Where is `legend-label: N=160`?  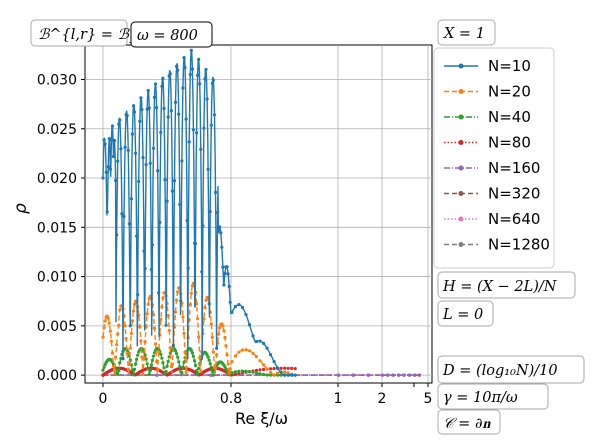
legend-label: N=160 is located at coordinates (514, 168).